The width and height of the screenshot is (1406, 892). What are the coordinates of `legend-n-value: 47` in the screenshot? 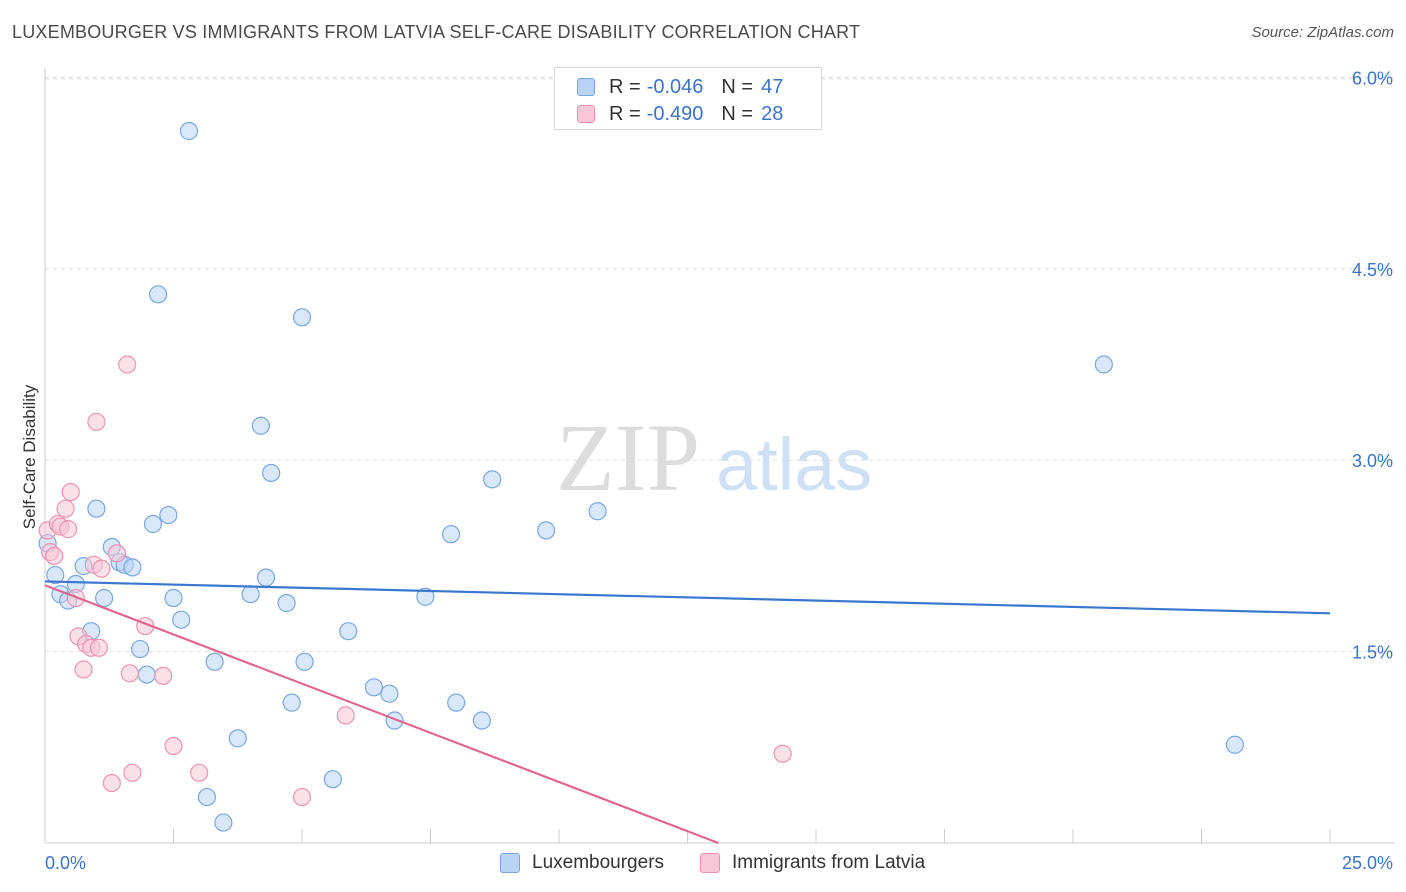 It's located at (772, 86).